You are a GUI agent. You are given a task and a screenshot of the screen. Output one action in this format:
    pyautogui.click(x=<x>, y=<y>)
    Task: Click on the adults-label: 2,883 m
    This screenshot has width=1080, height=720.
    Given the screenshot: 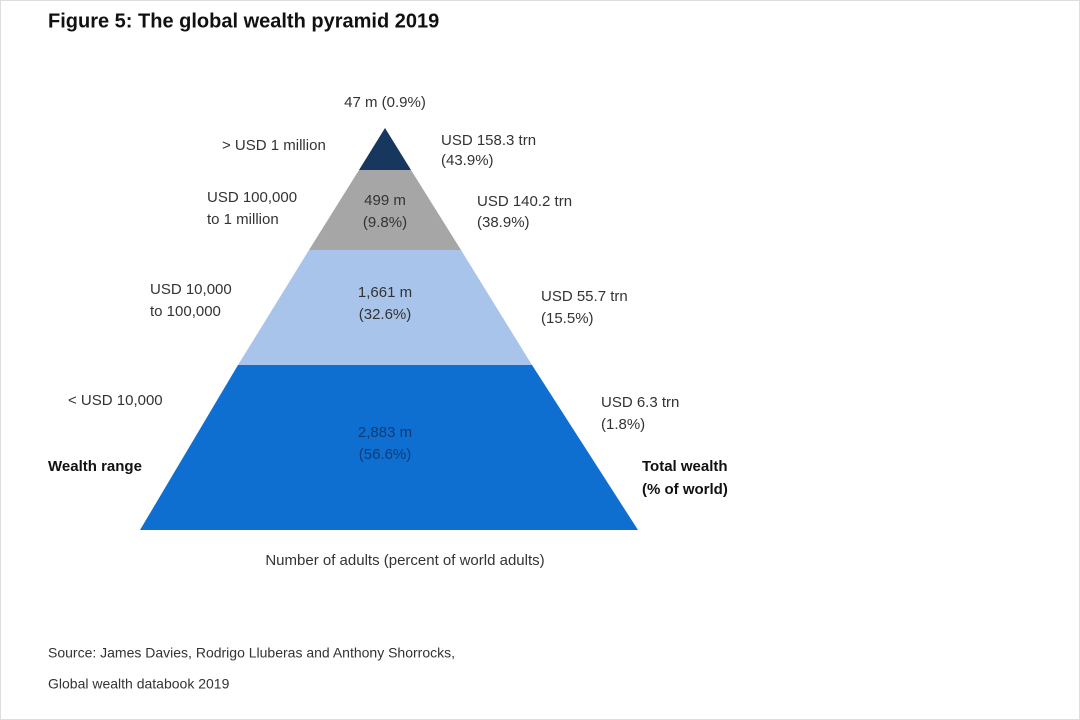 What is the action you would take?
    pyautogui.click(x=385, y=432)
    